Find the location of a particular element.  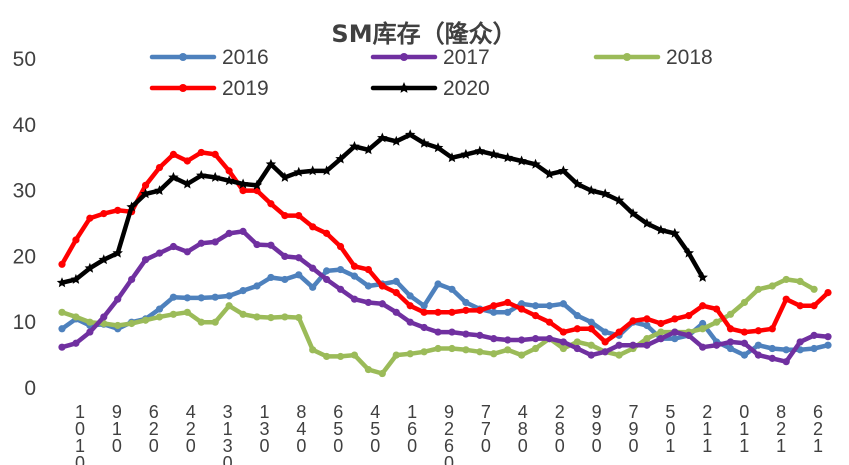

chart-title: SM库存（隆众） is located at coordinates (423, 34).